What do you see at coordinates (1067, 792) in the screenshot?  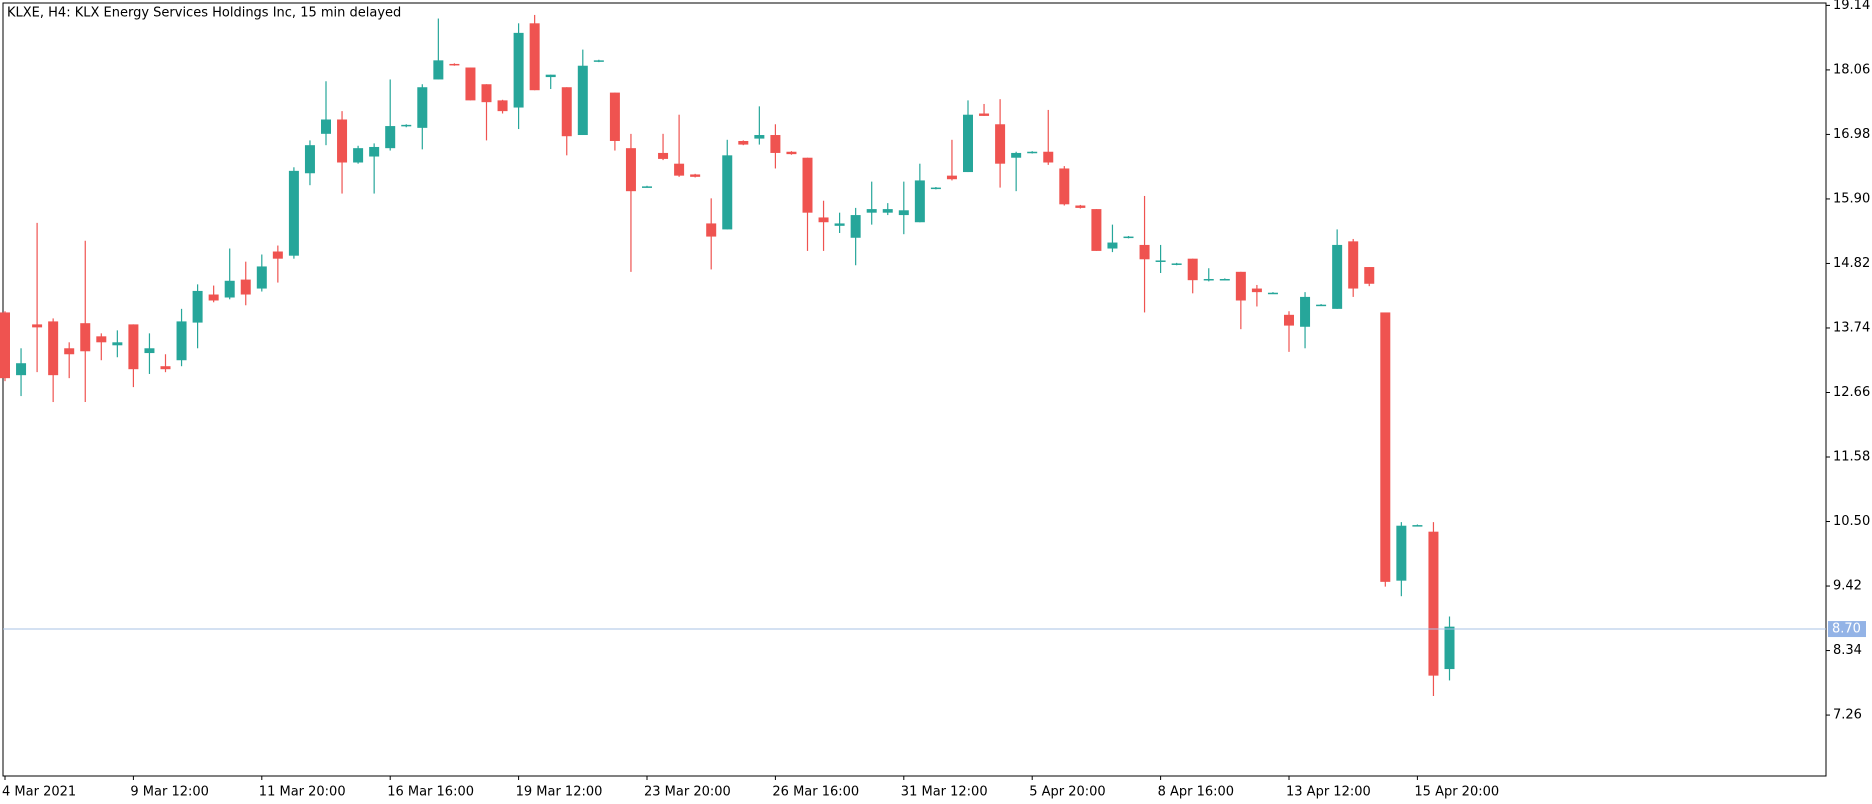 I see `x-tick-label: 5 Apr 20:00` at bounding box center [1067, 792].